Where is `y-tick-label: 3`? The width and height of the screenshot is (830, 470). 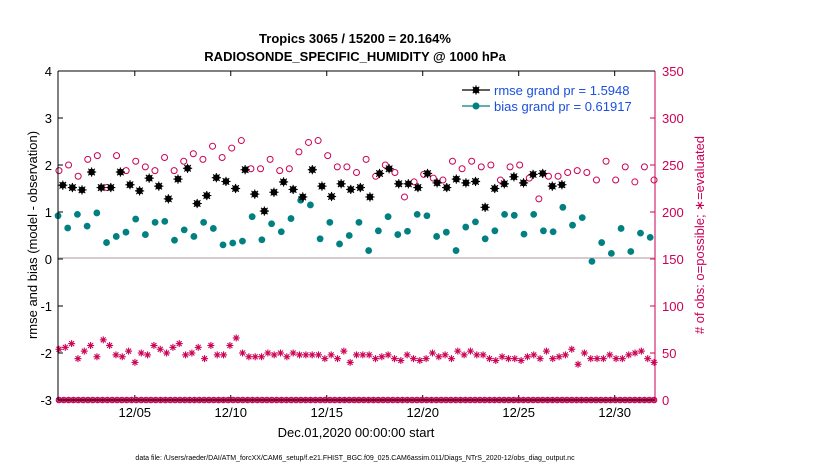 y-tick-label: 3 is located at coordinates (48, 118).